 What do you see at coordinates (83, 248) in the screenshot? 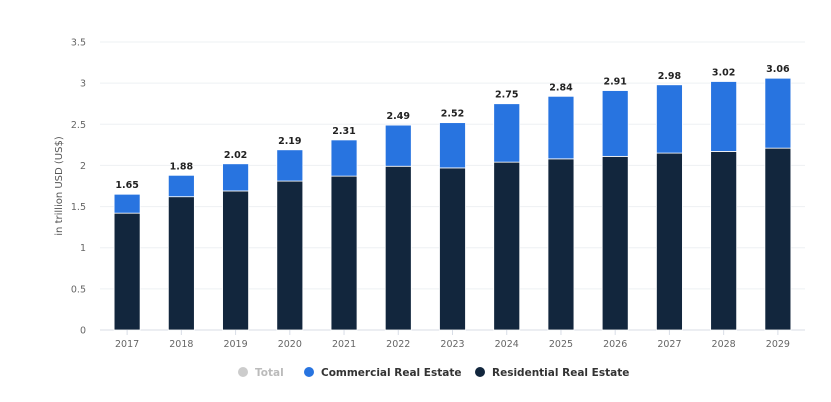
I see `y-tick-label: 1` at bounding box center [83, 248].